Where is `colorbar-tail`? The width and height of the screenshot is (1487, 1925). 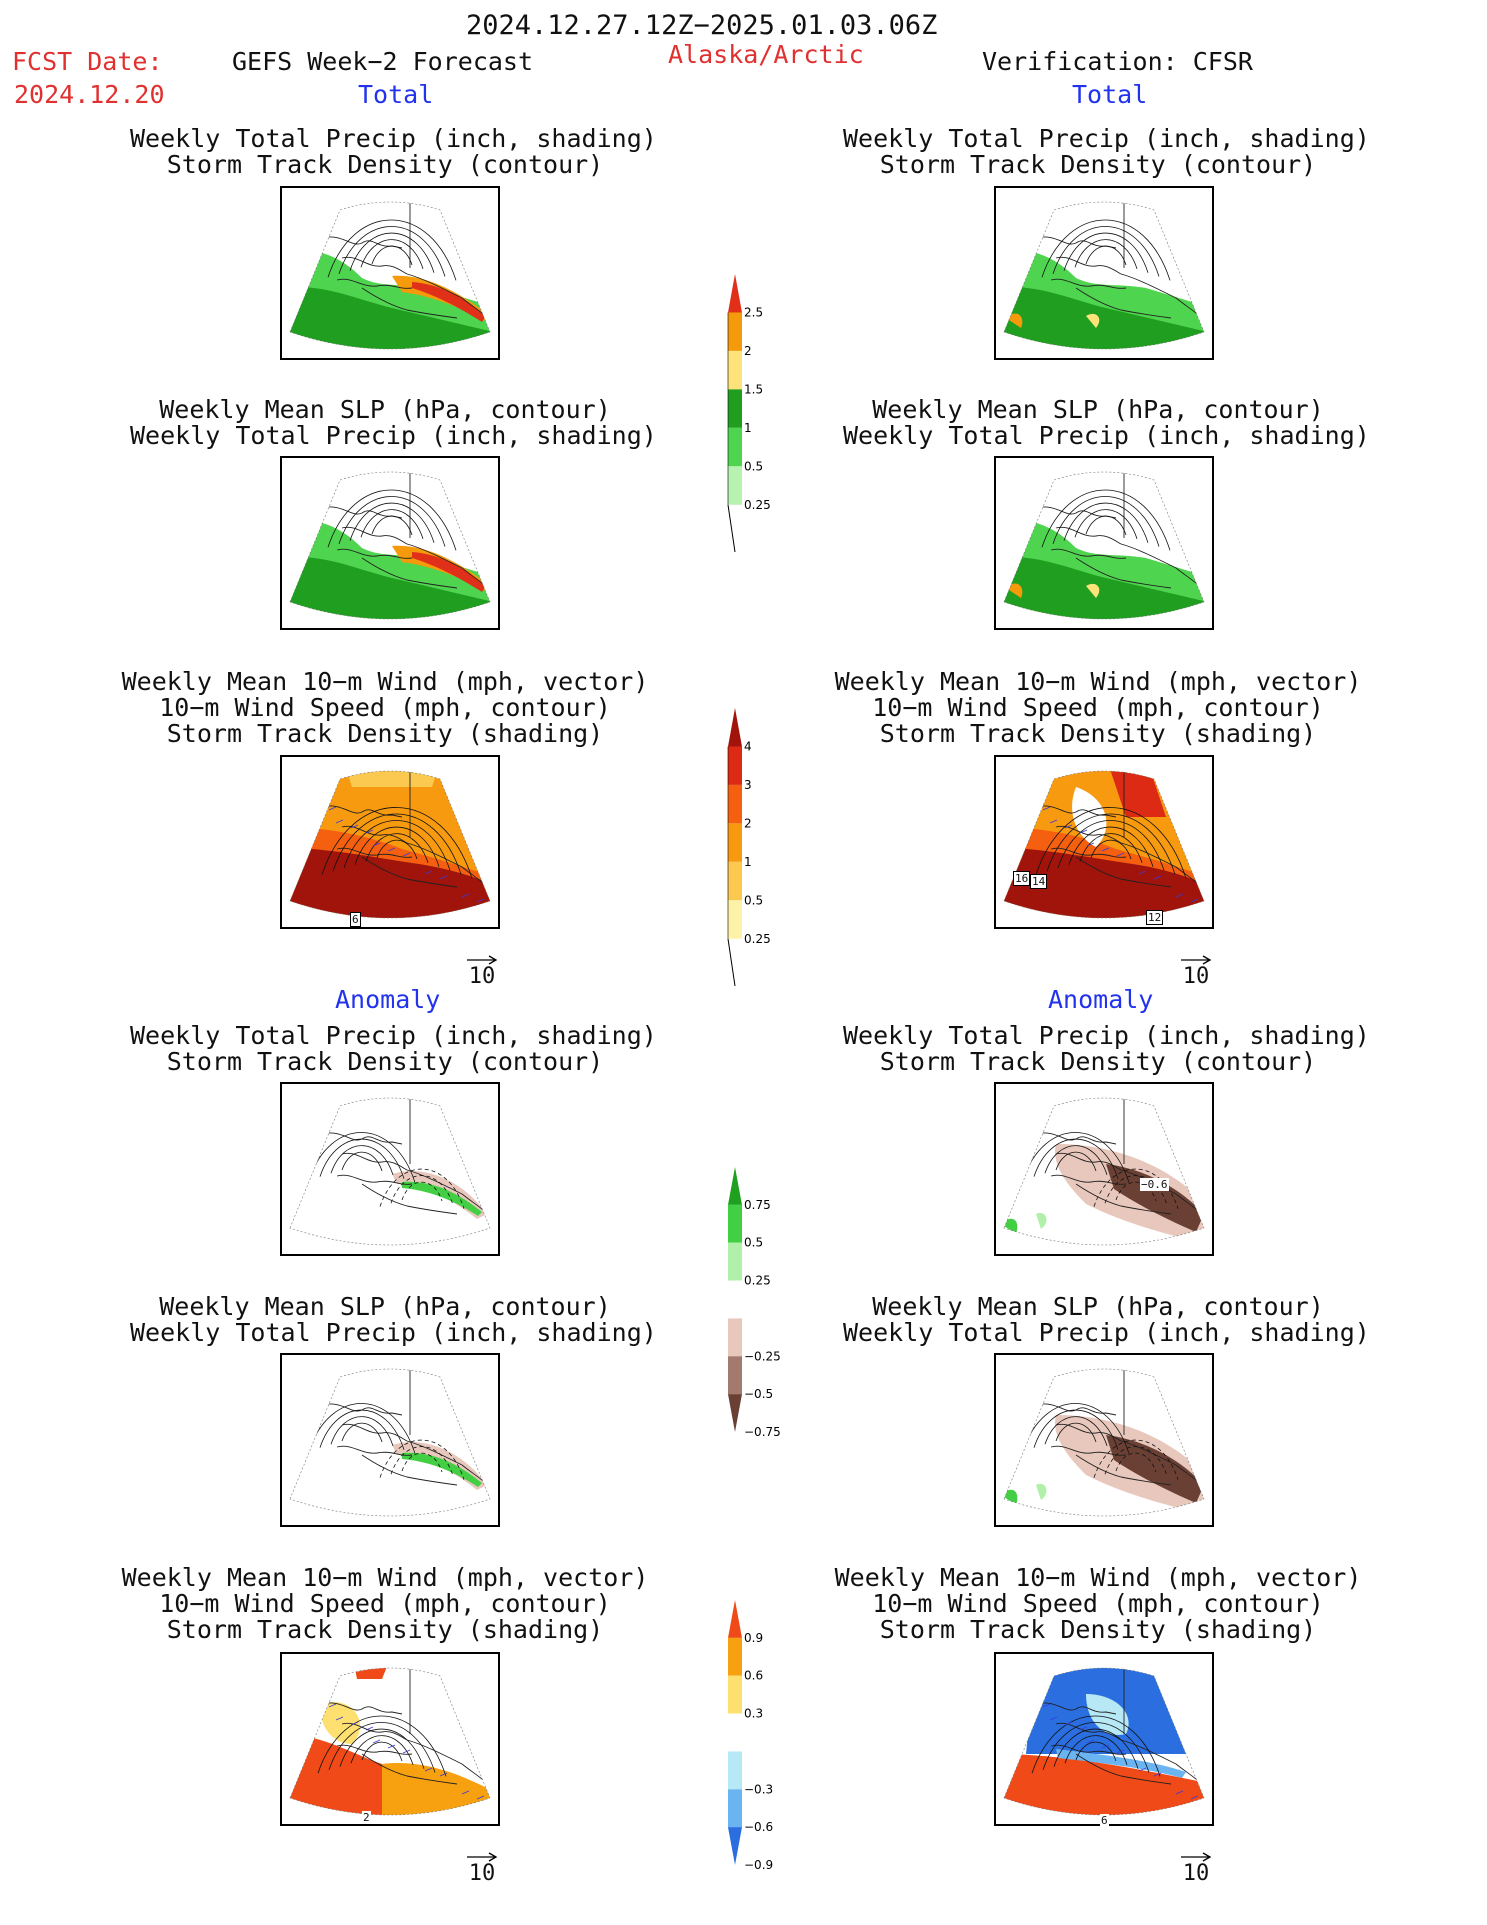 colorbar-tail is located at coordinates (731, 528).